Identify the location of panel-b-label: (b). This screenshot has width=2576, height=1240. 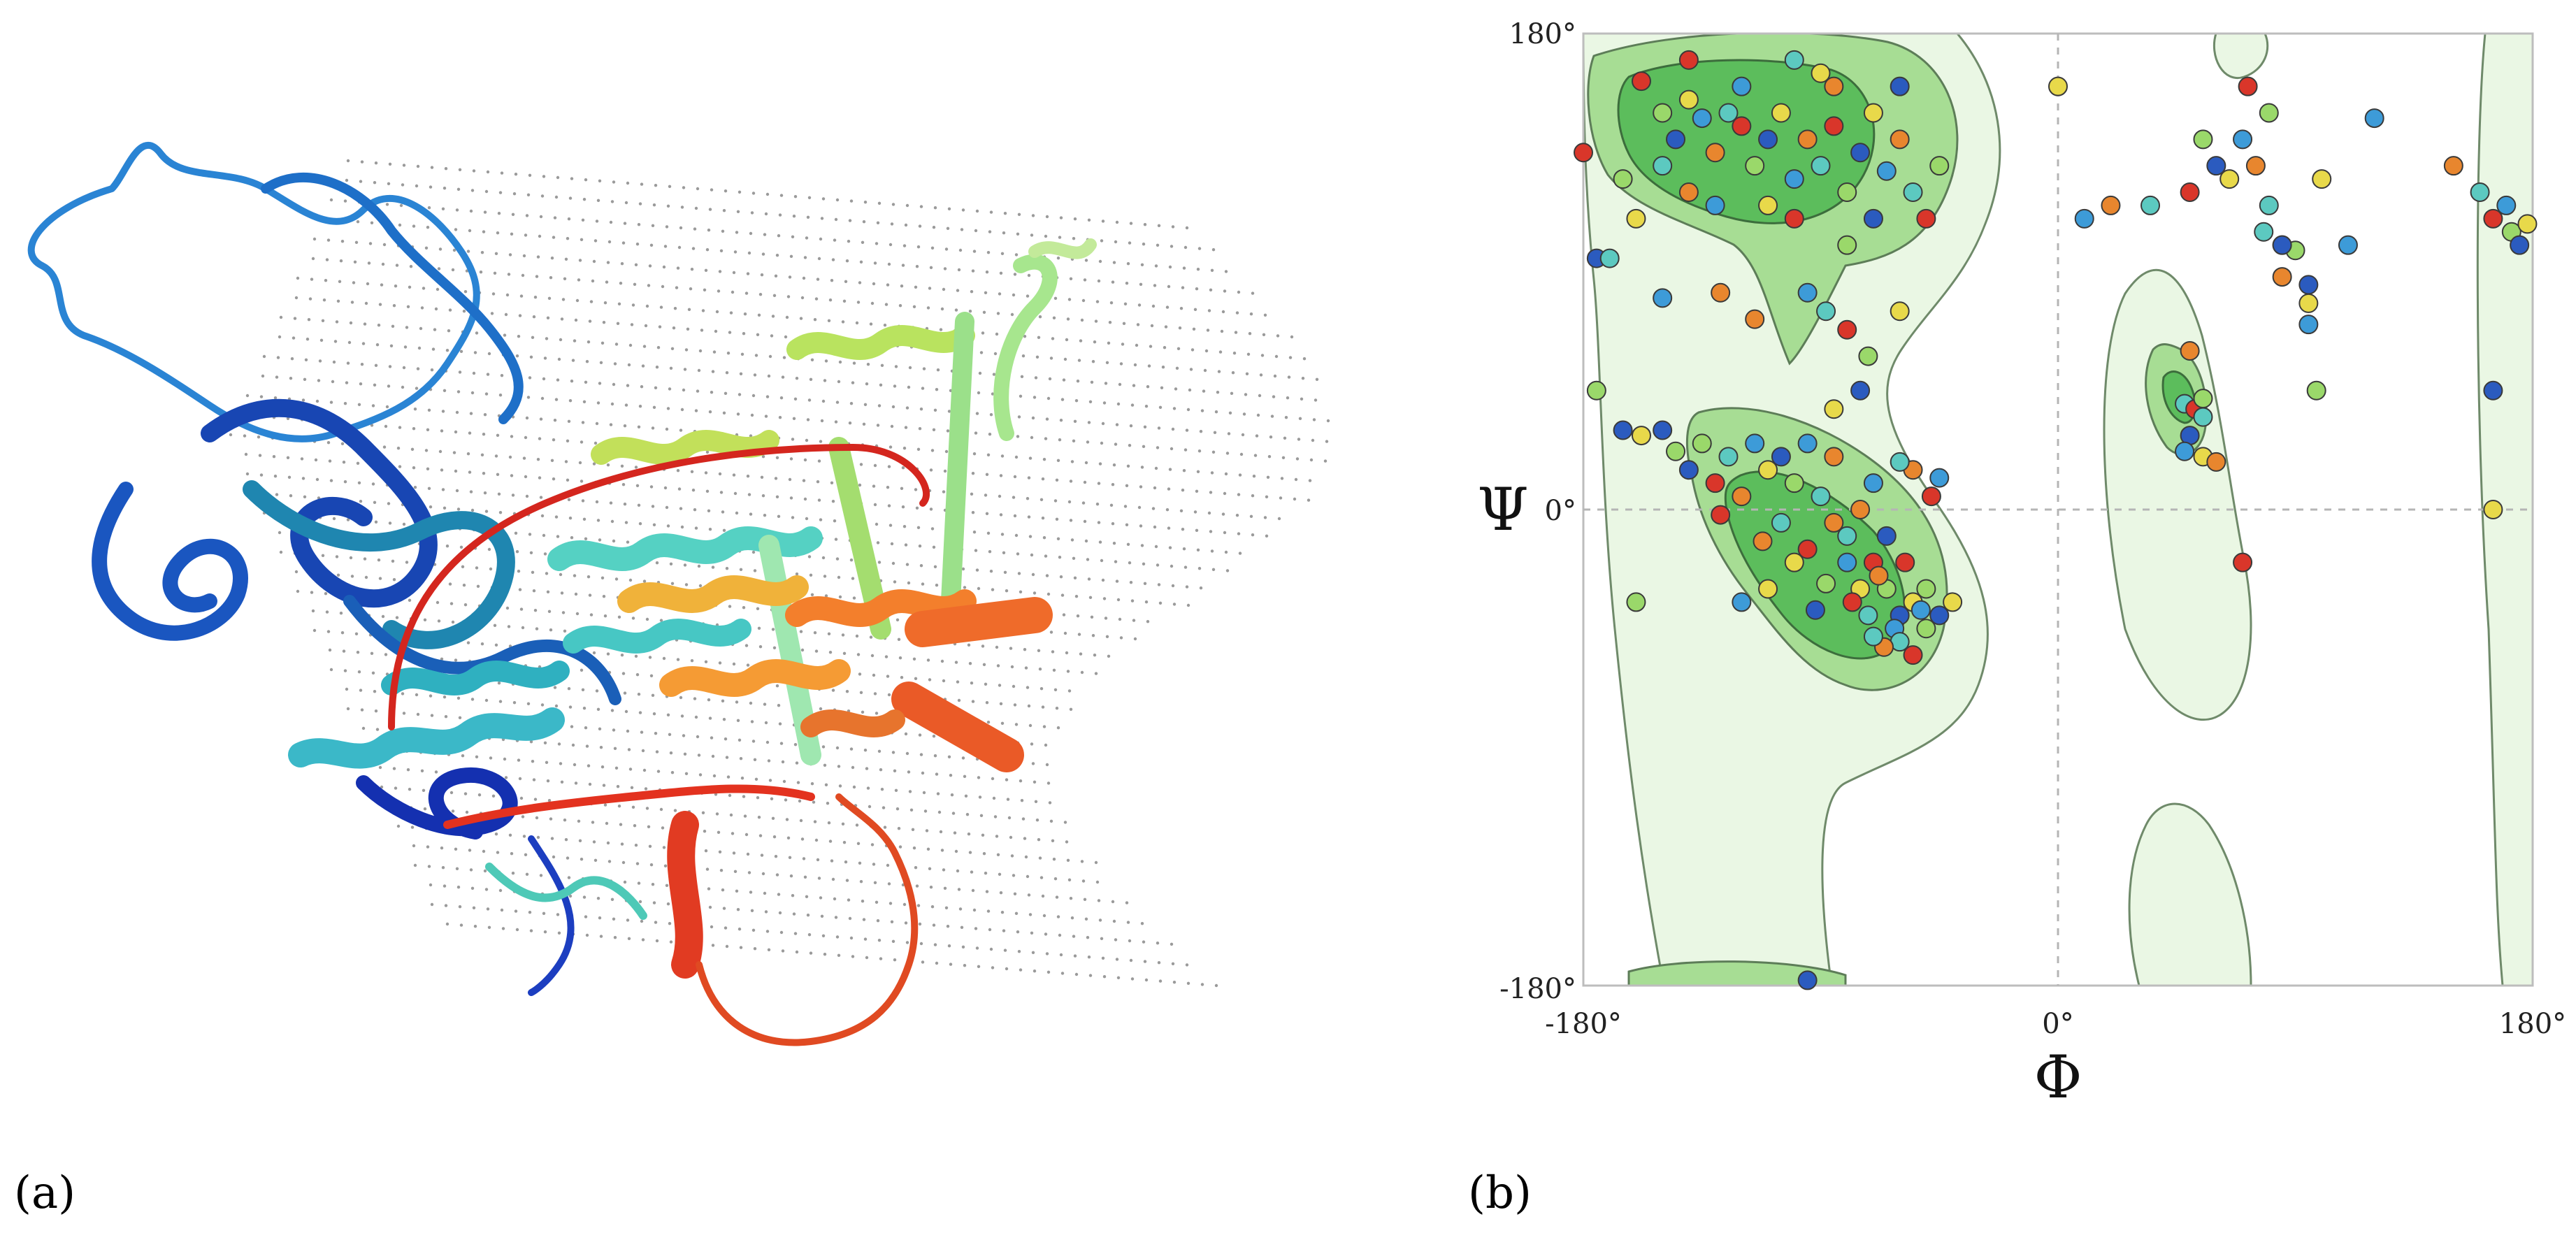
(1500, 1193).